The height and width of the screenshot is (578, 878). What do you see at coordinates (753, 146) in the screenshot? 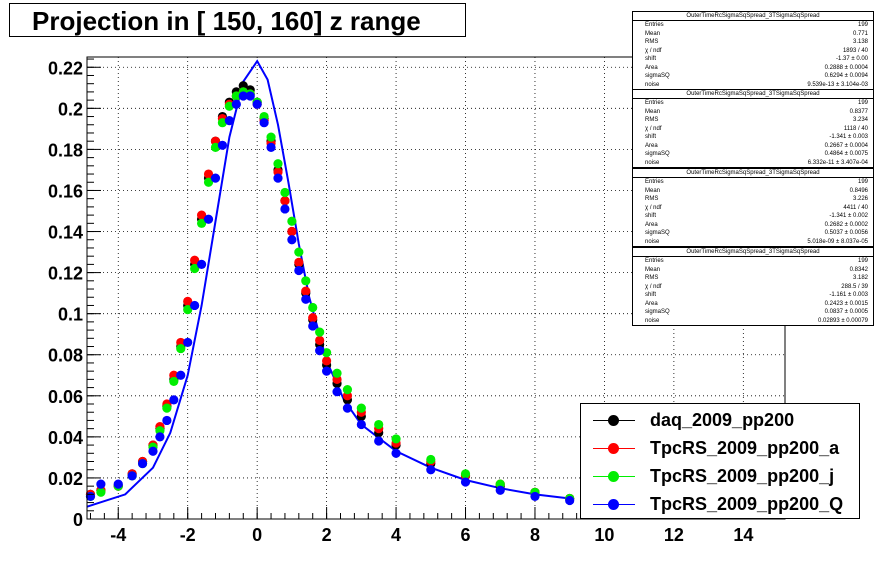
I see `stats-row: Area 0.2667 ± 0.0004` at bounding box center [753, 146].